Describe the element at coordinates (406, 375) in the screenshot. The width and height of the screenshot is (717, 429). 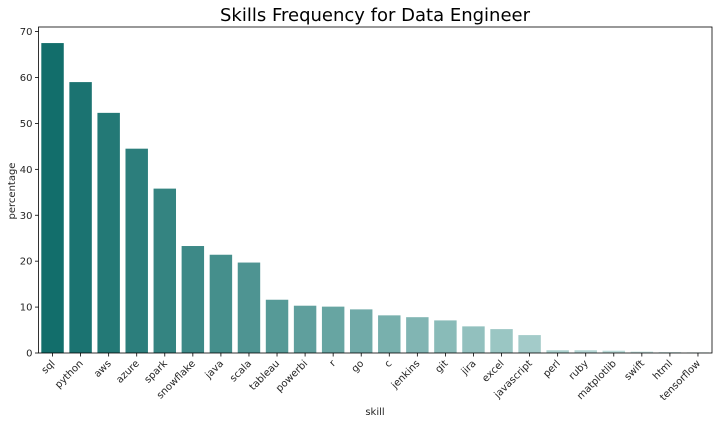
I see `x-tick-label-jenkins: jenkins` at that location.